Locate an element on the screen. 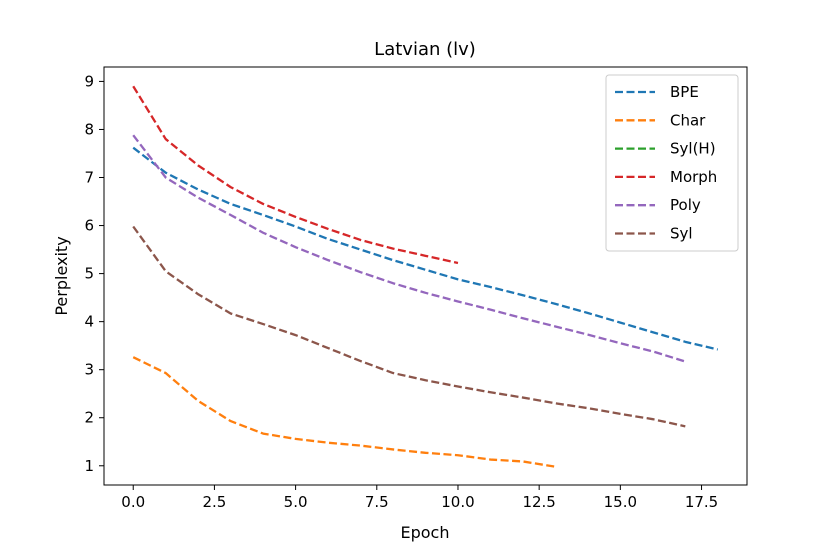  legend-label-syl: Syl is located at coordinates (681, 234).